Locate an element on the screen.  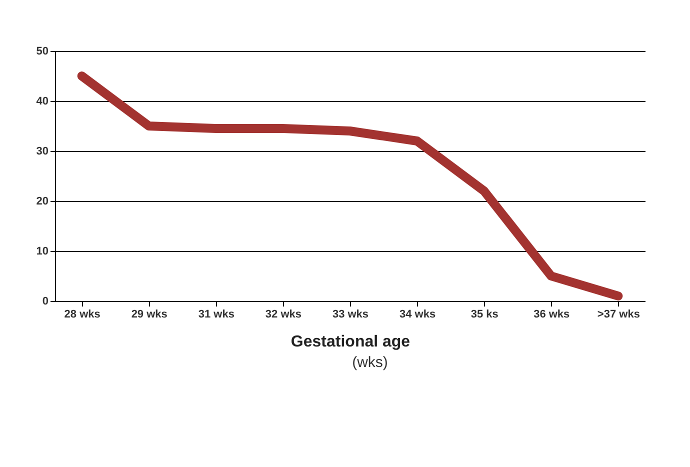
y-tick-label: 0 is located at coordinates (45, 302).